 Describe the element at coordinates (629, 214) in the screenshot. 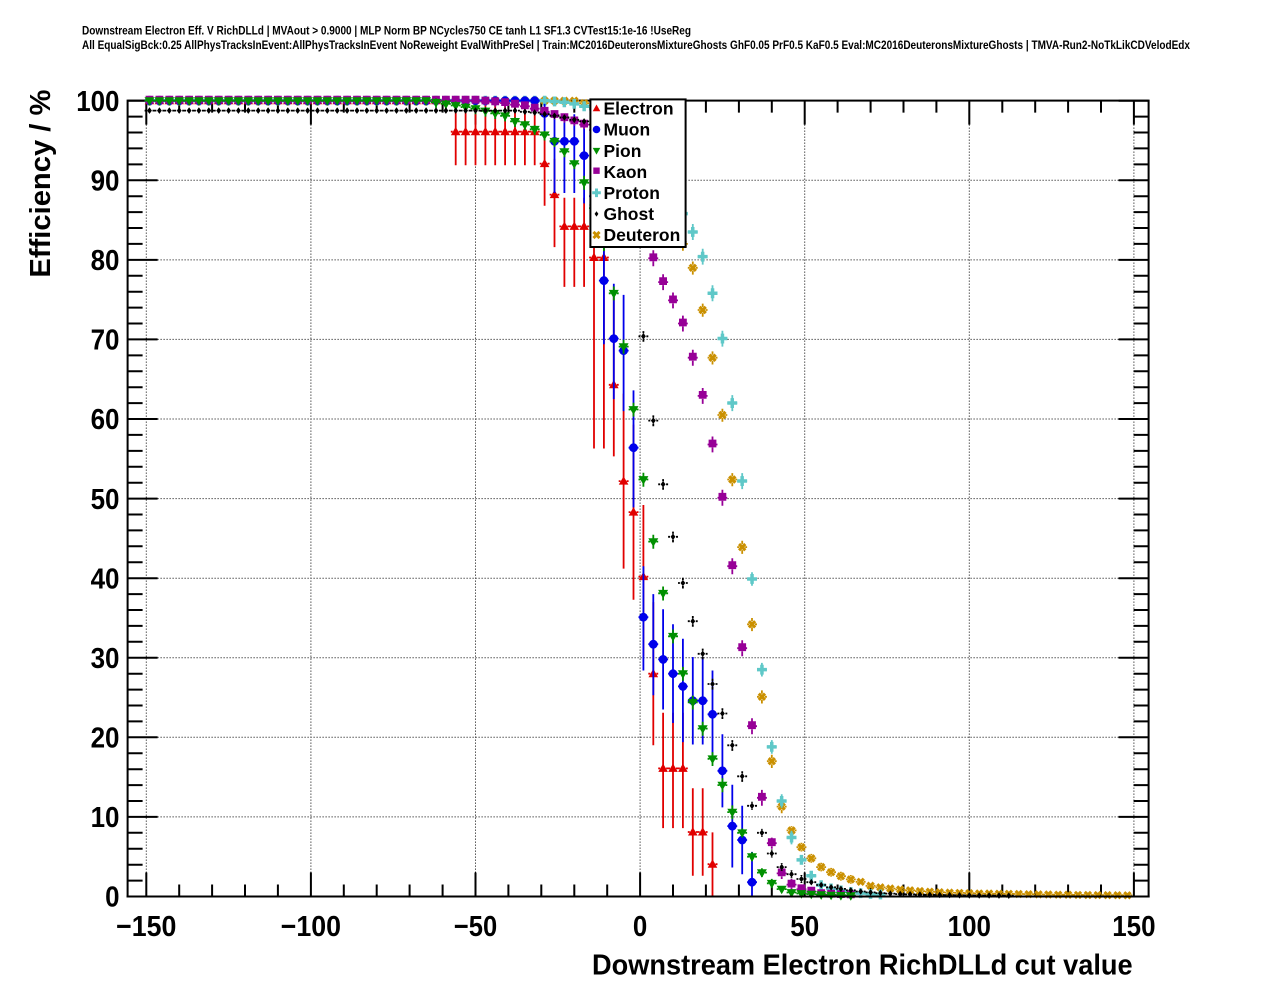

I see `svg-text: Ghost` at that location.